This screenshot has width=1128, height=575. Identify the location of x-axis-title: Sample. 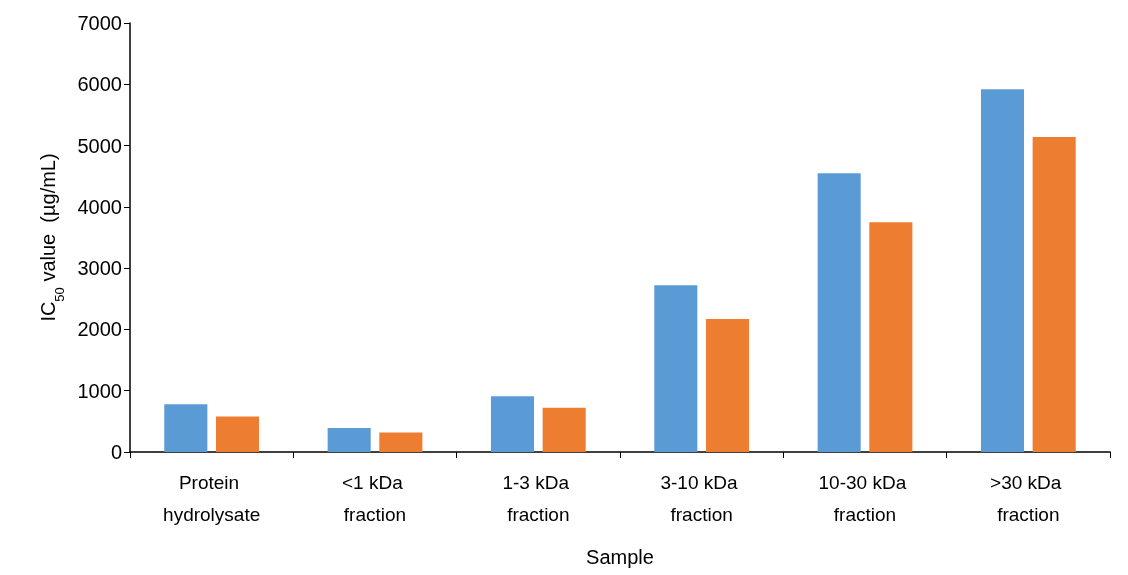
(620, 557).